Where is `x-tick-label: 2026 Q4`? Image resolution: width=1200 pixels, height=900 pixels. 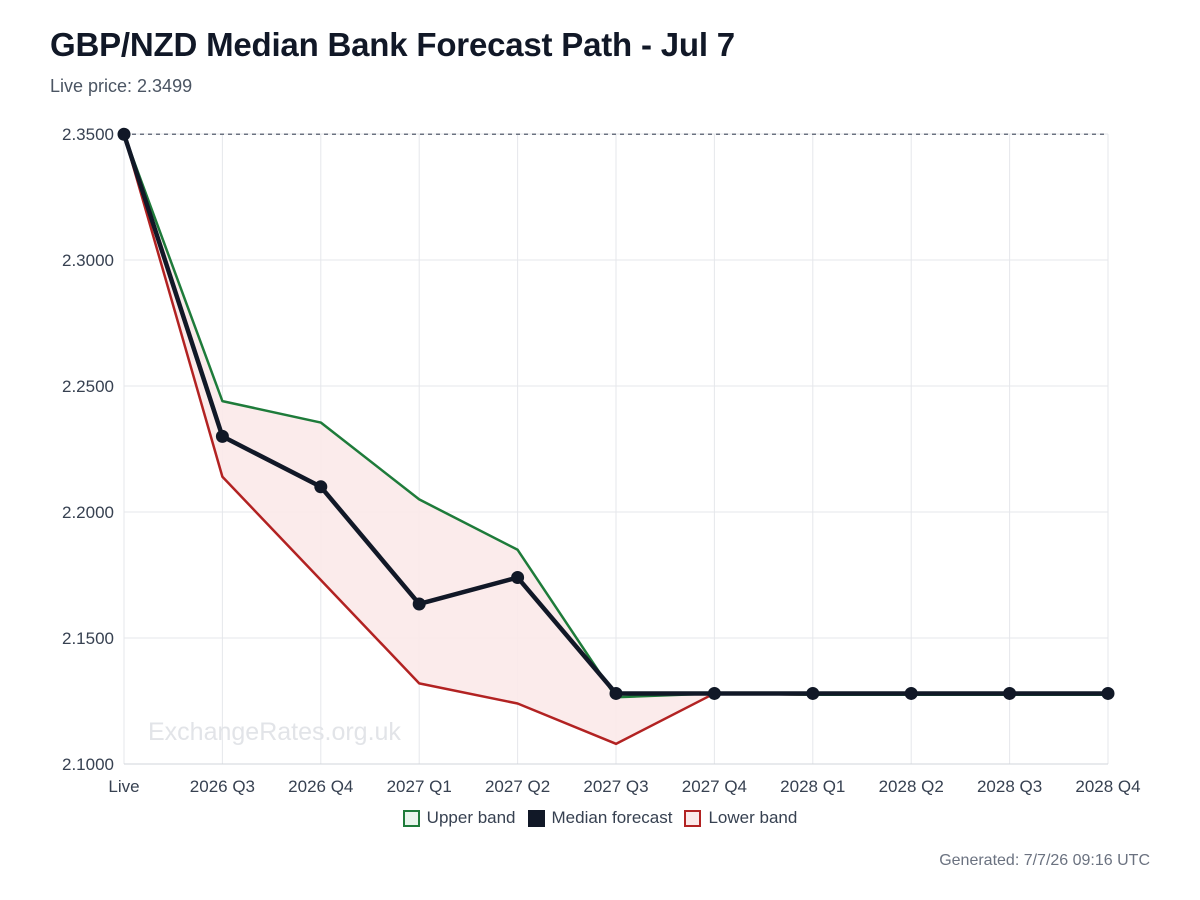
x-tick-label: 2026 Q4 is located at coordinates (320, 786).